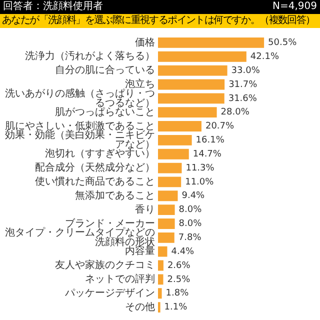  I want to click on data-label: 31.7%, so click(243, 85).